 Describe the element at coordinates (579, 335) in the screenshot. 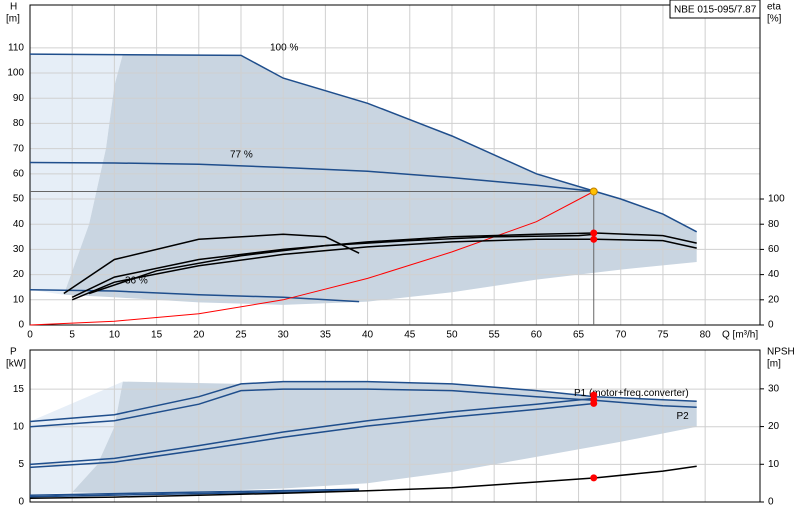

I see `x-tick-label: 65` at that location.